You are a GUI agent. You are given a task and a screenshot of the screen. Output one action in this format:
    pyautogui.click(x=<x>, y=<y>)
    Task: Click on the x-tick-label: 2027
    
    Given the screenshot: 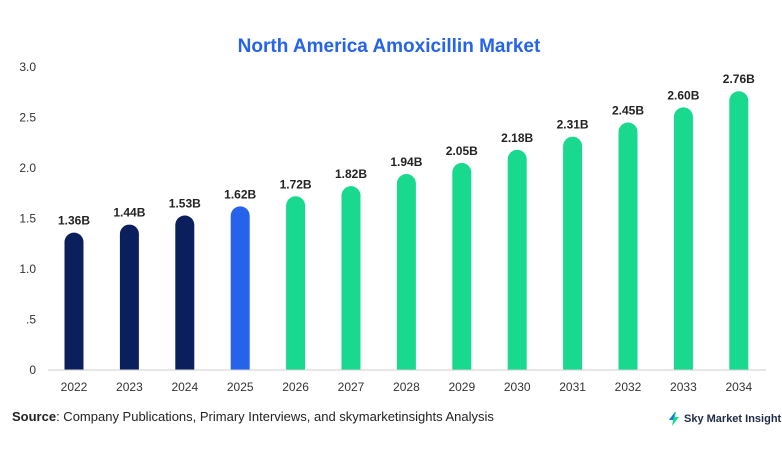 What is the action you would take?
    pyautogui.click(x=351, y=387)
    